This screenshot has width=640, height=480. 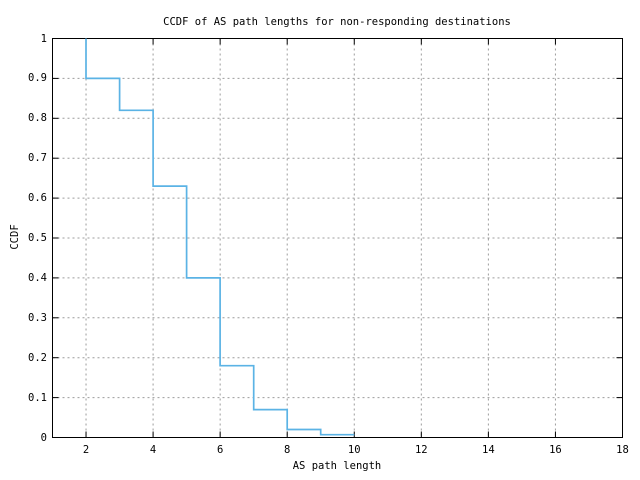 What do you see at coordinates (37, 238) in the screenshot?
I see `y-tick-label: 0.5` at bounding box center [37, 238].